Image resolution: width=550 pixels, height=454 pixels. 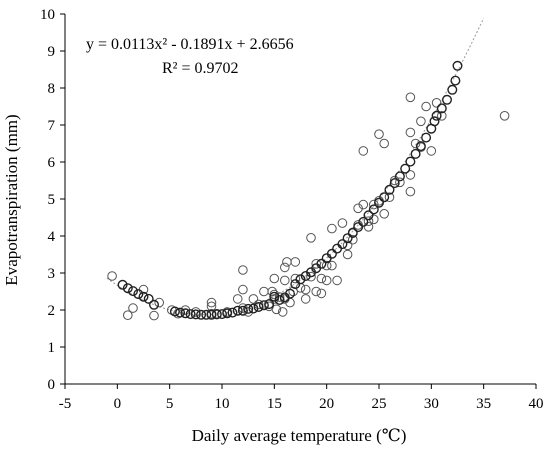 I want to click on x-tick-label: -5, so click(x=65, y=404).